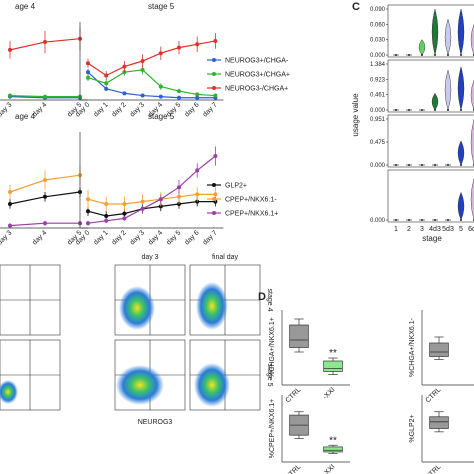 The image size is (474, 474). Describe the element at coordinates (412, 347) in the screenshot. I see `y-axis-label: %CHGA+/NKX6.1-` at that location.